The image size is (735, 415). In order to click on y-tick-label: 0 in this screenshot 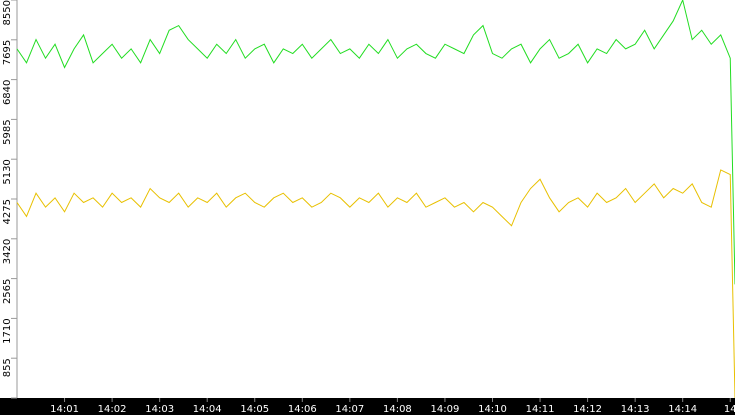, I will do `click(7, 401)`.